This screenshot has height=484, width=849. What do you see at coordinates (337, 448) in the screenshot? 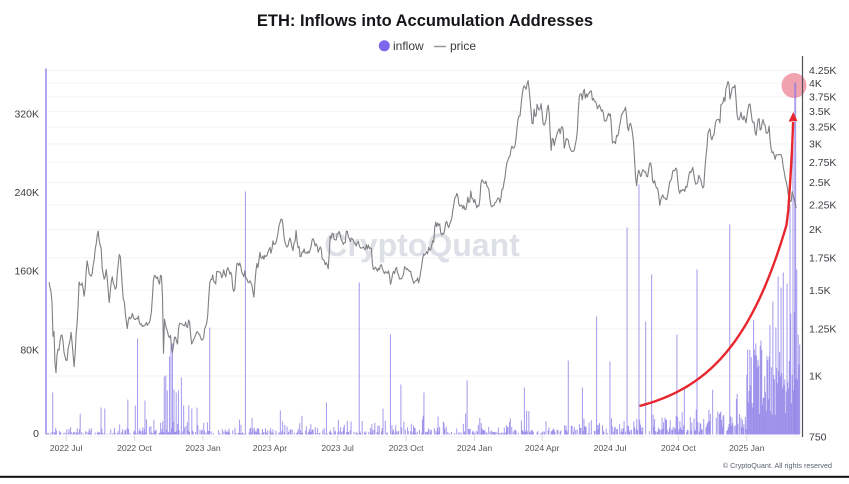
I see `svg-text: 2023 Jul` at bounding box center [337, 448].